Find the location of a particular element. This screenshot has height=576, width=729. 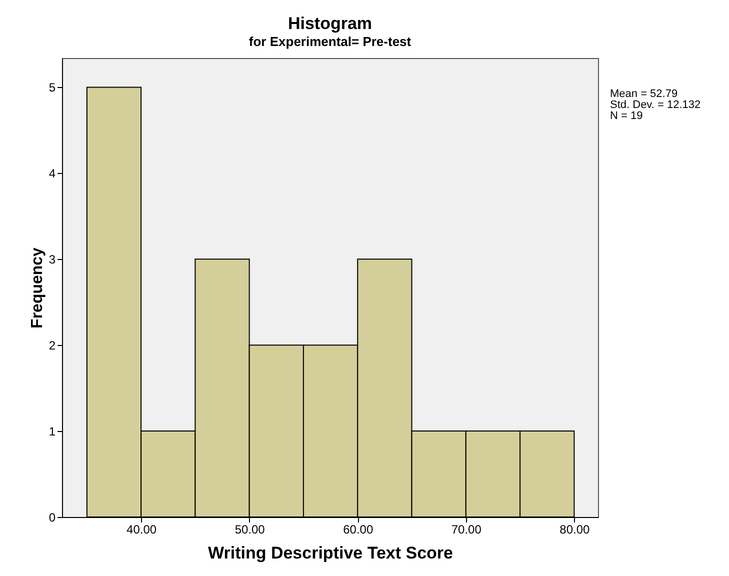

y-tick-label: 1 is located at coordinates (52, 431).